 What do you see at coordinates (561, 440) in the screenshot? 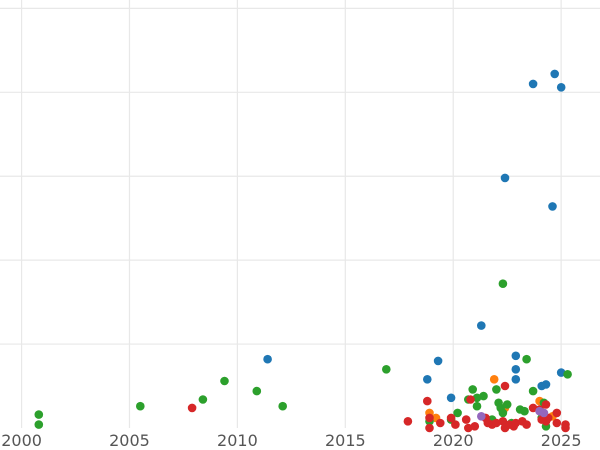
I see `x-tick-label: 2025` at bounding box center [561, 440].